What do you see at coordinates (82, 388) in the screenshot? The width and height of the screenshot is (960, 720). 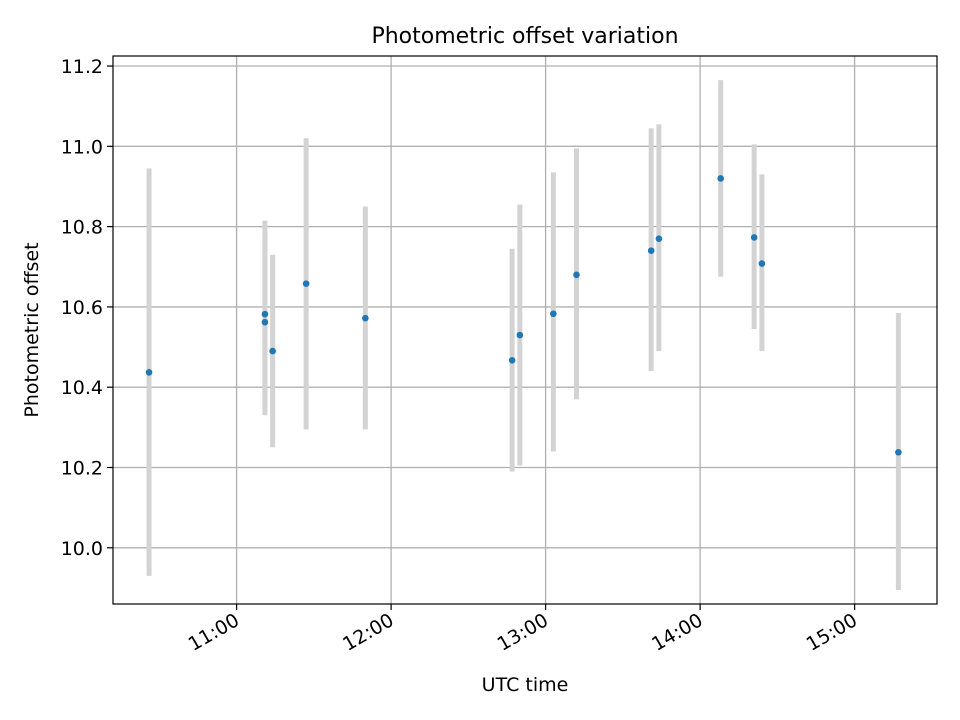 I see `y-tick-label: 10.4` at bounding box center [82, 388].